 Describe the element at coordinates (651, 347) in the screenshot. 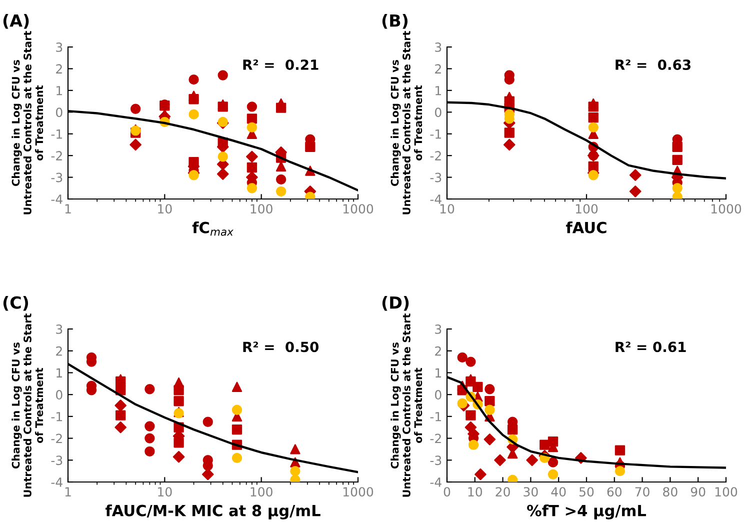

I see `annotation: R² = 0.61` at that location.